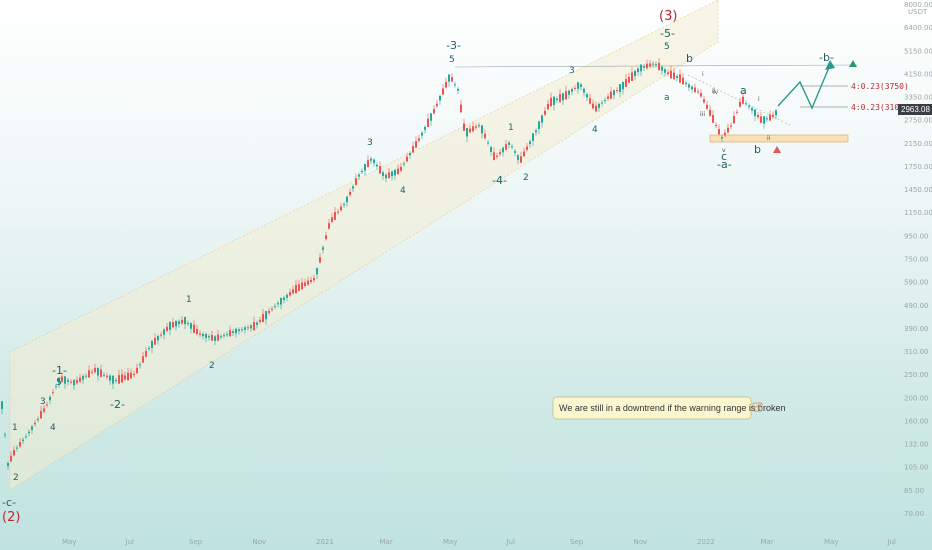 This screenshot has width=932, height=550. Describe the element at coordinates (759, 99) in the screenshot. I see `minor-i2: i` at that location.